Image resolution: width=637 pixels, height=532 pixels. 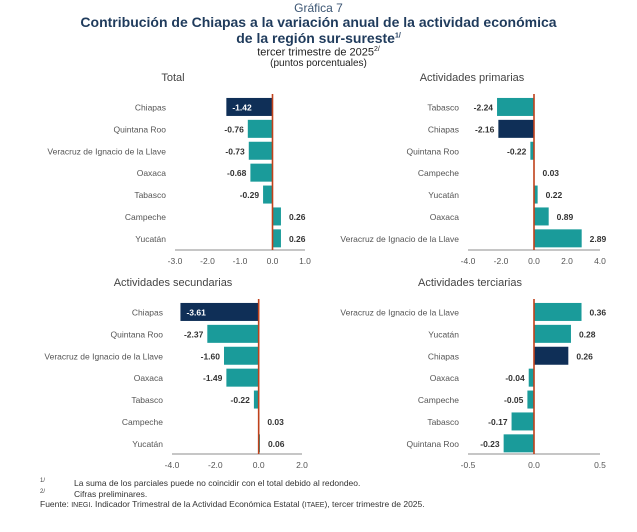 What do you see at coordinates (250, 195) in the screenshot?
I see `value-label: -0.29` at bounding box center [250, 195].